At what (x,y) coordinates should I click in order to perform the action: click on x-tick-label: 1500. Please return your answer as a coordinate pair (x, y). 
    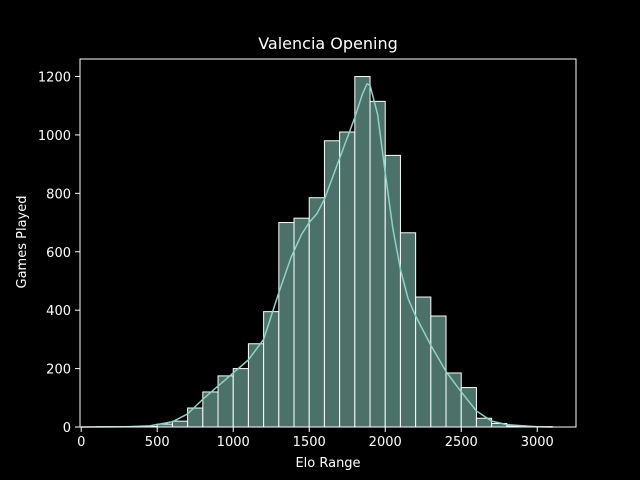
    Looking at the image, I should click on (309, 442).